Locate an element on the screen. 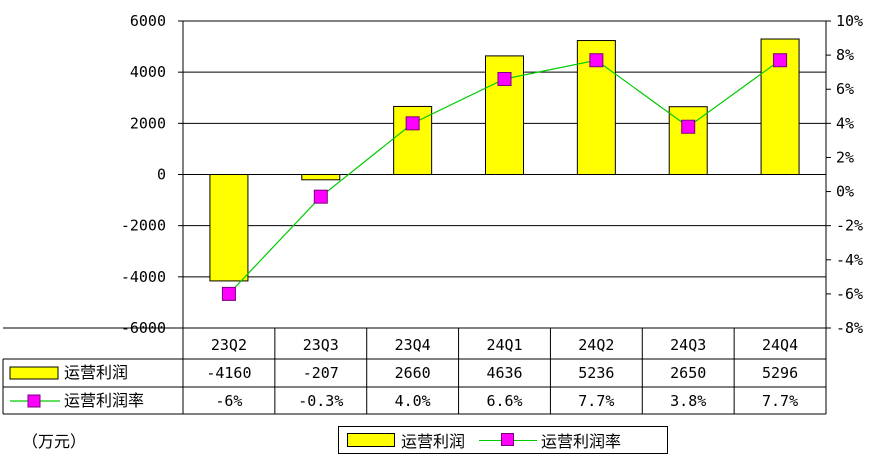 The width and height of the screenshot is (888, 464). legend-line-swatch is located at coordinates (508, 440).